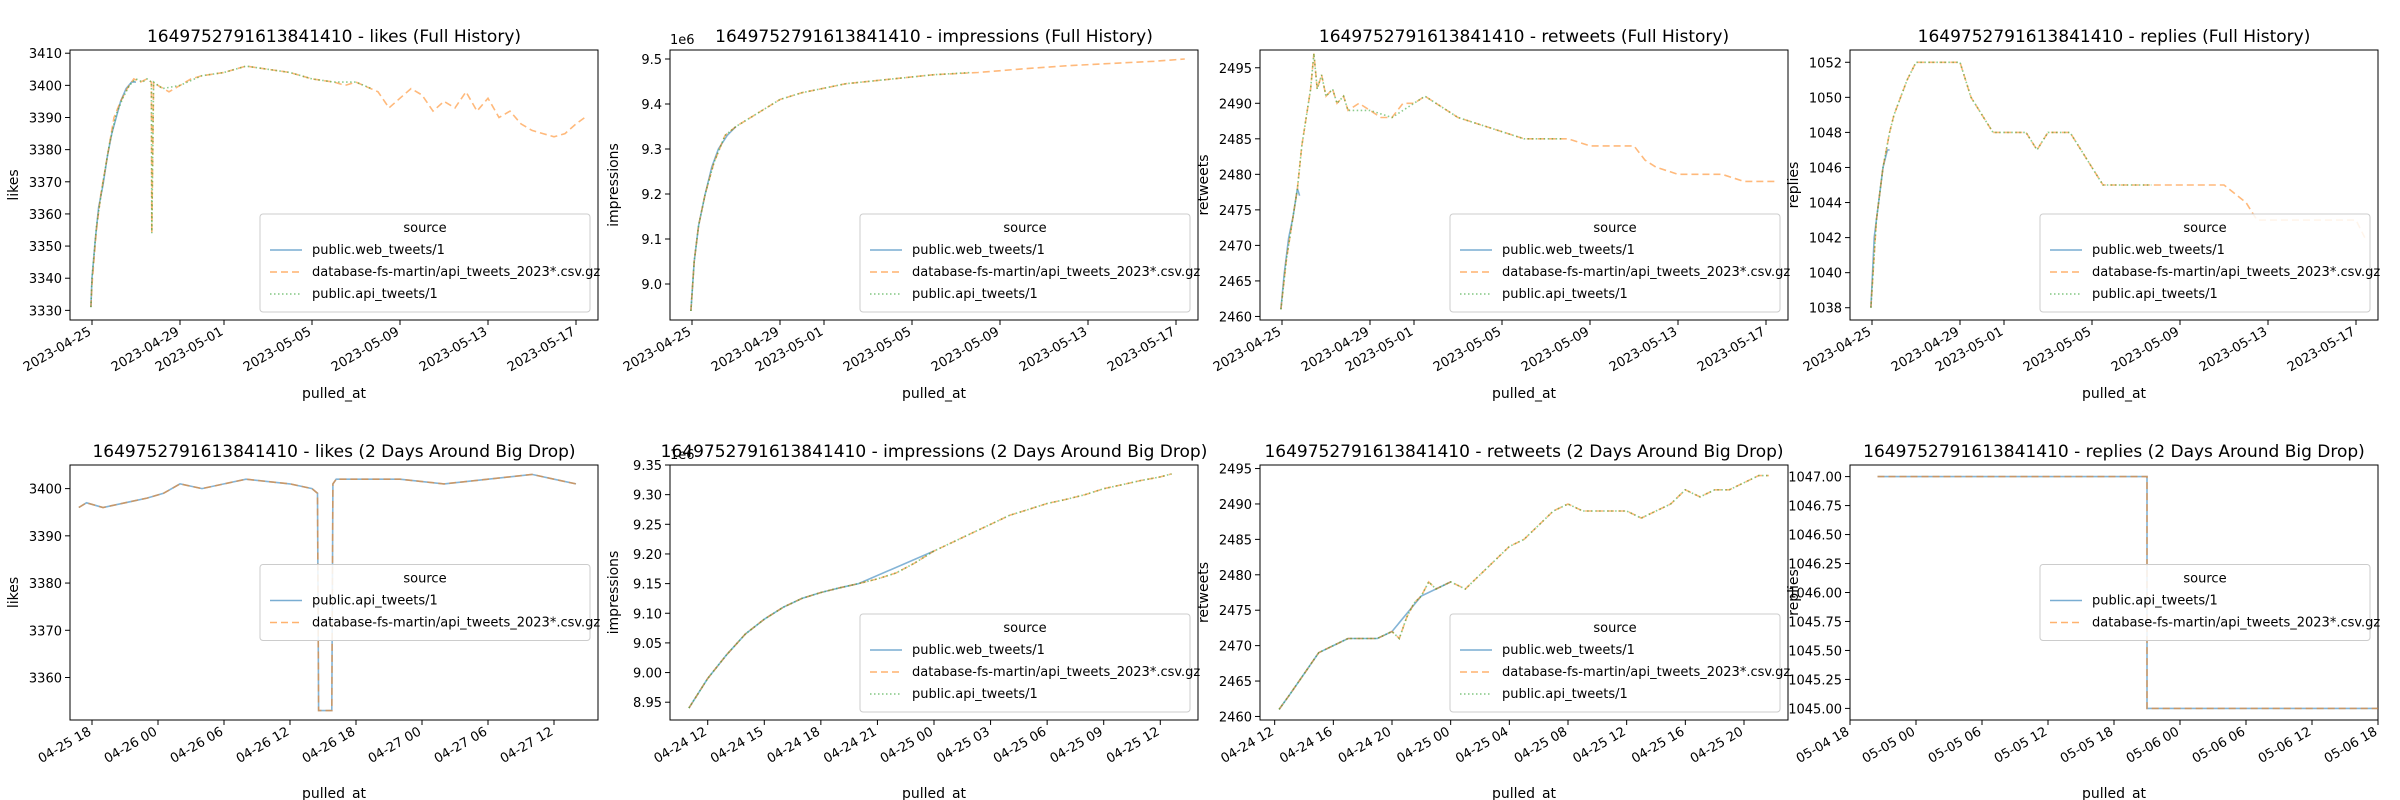  Describe the element at coordinates (1717, 745) in the screenshot. I see `x-tick-label: 04-25 20` at that location.